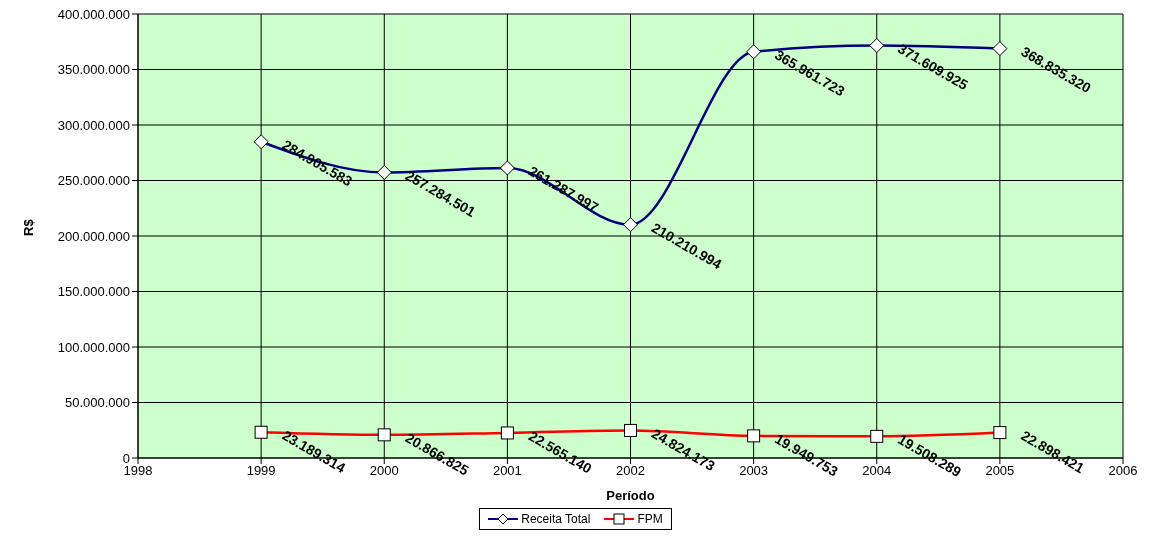 The width and height of the screenshot is (1167, 545). Describe the element at coordinates (138, 471) in the screenshot. I see `x-tick-label: 1998` at that location.